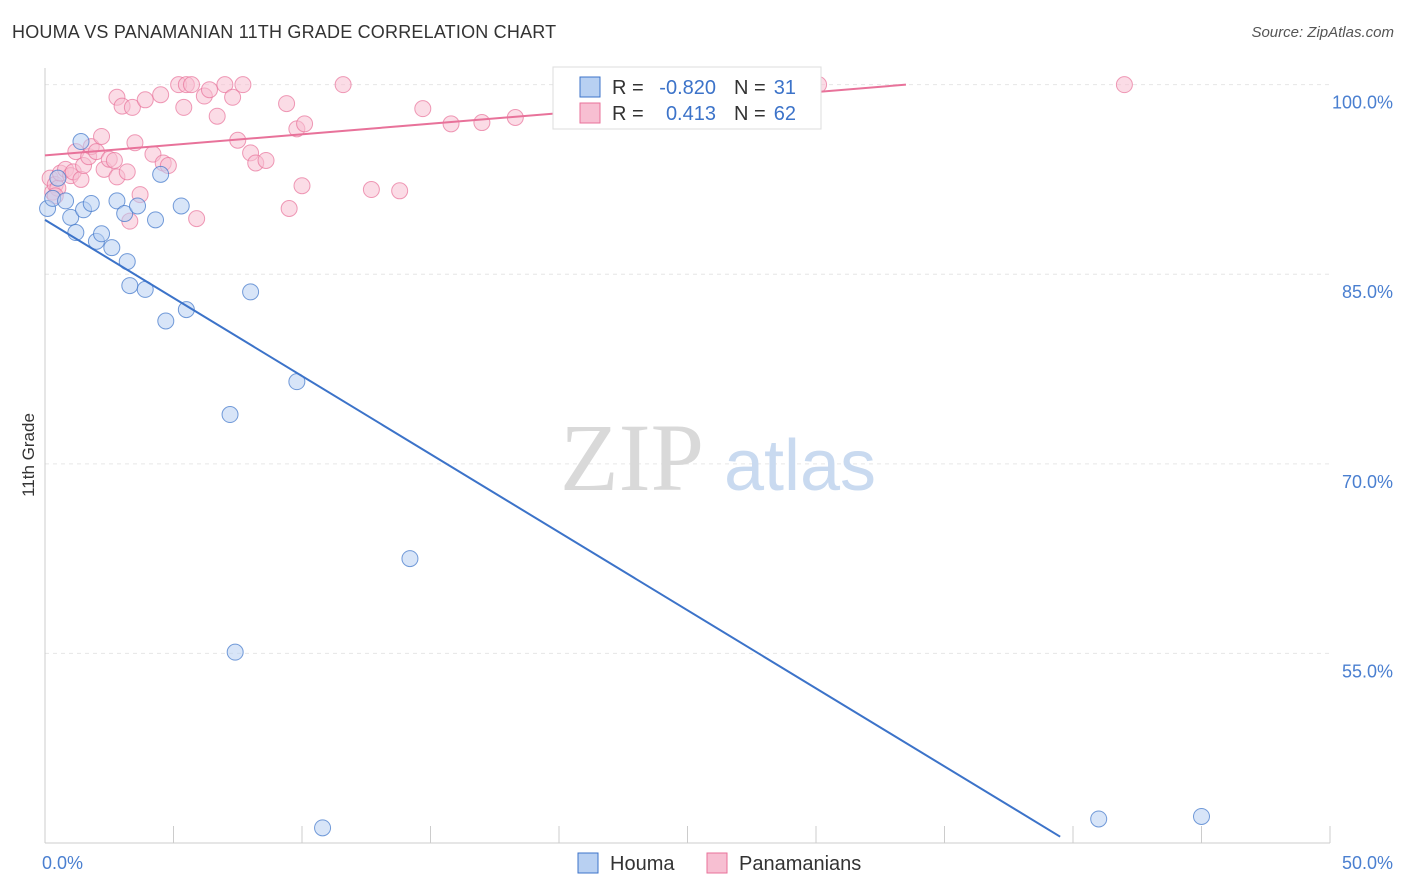  I want to click on x-tick-label-min: 0.0%, so click(62, 863).